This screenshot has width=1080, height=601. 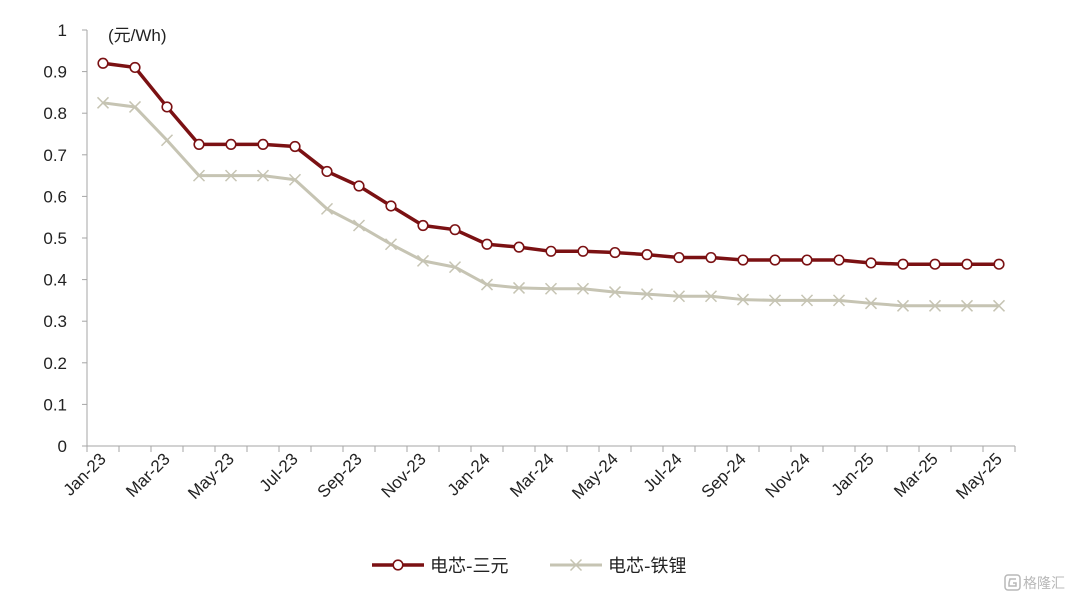 I want to click on y-tick-label: 0.3, so click(x=55, y=321).